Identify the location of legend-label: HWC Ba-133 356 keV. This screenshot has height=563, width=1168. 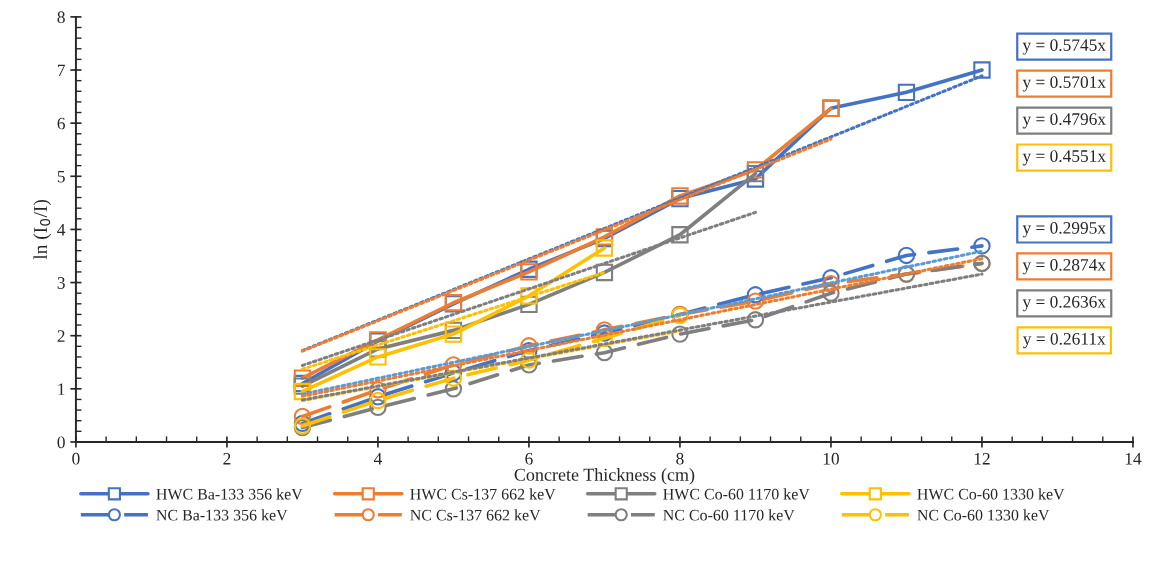
(229, 494).